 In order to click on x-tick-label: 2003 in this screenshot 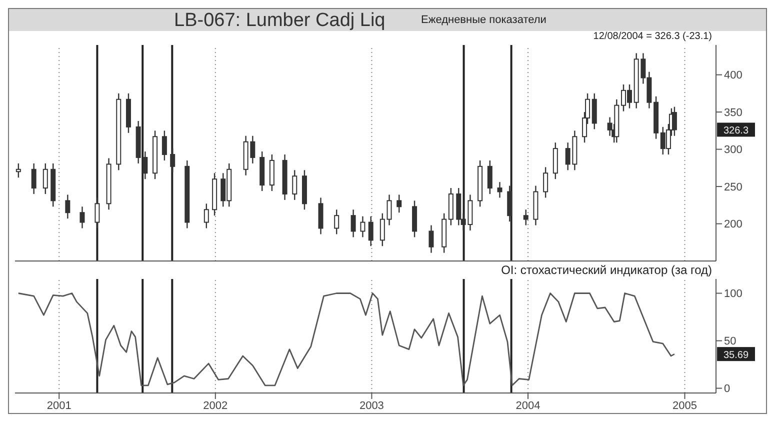, I will do `click(371, 406)`.